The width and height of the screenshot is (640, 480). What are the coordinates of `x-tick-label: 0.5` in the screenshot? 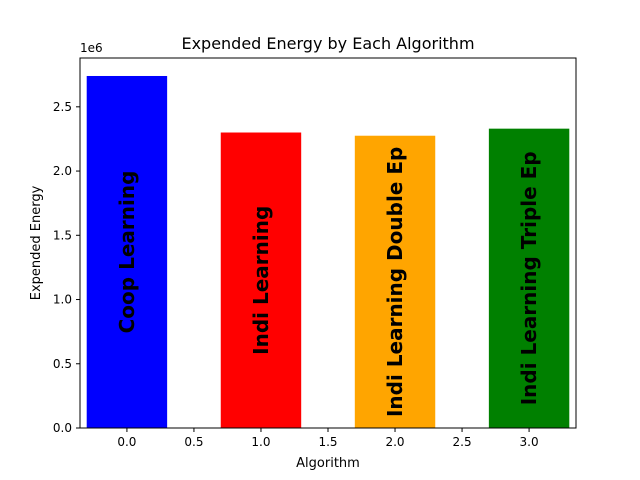 It's located at (193, 442).